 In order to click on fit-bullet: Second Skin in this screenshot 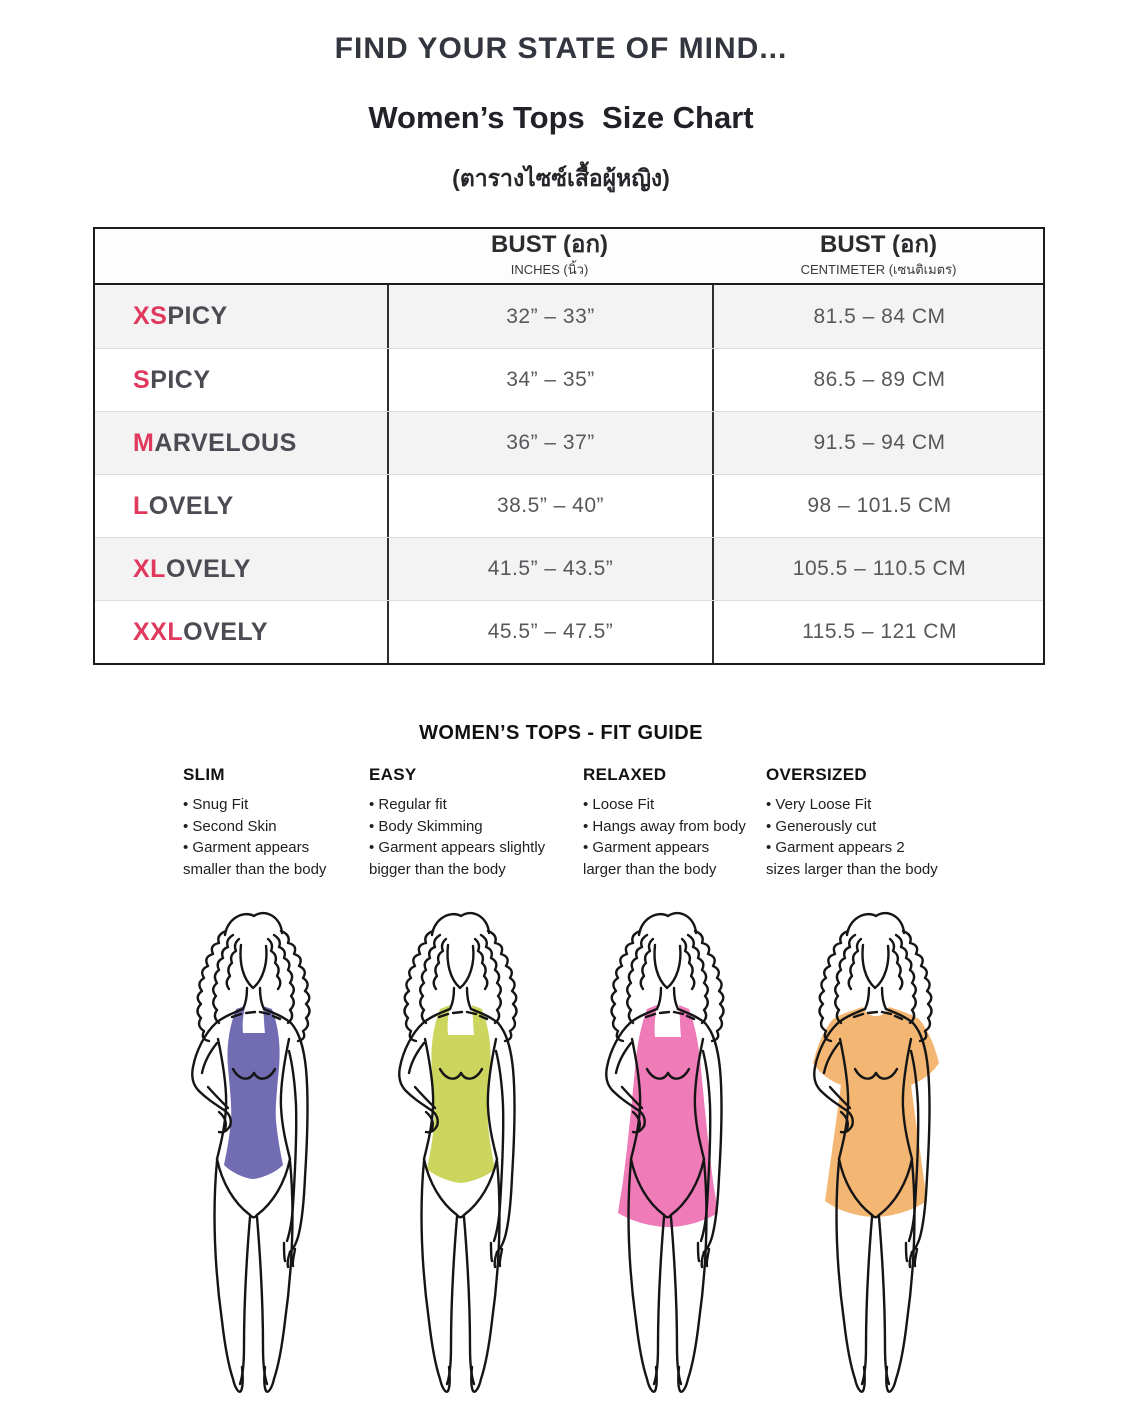, I will do `click(274, 827)`.